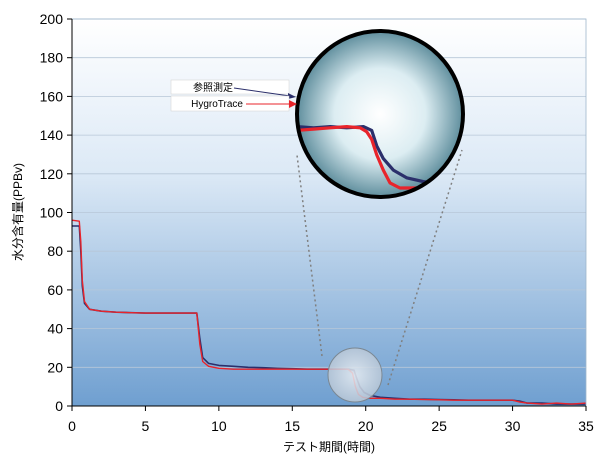 Image resolution: width=603 pixels, height=460 pixels. What do you see at coordinates (55, 329) in the screenshot?
I see `y-tick-label: 40` at bounding box center [55, 329].